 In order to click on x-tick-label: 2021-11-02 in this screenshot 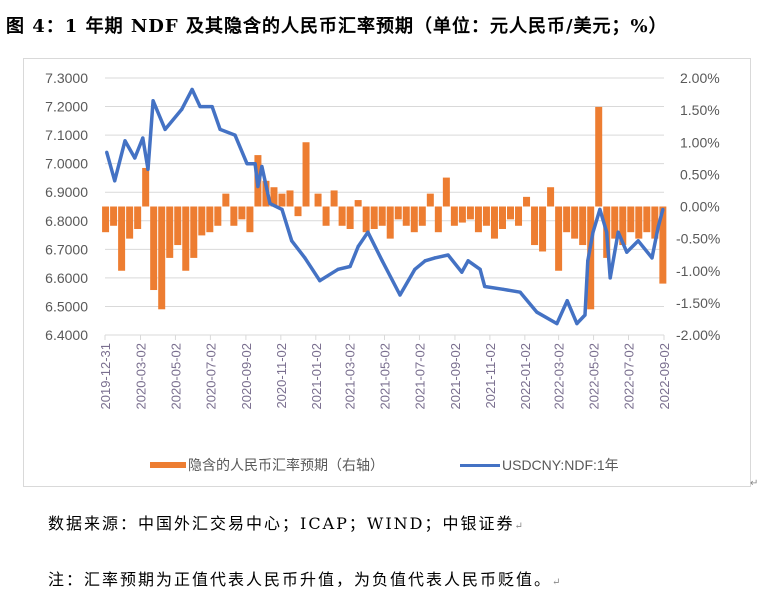, I will do `click(490, 376)`.